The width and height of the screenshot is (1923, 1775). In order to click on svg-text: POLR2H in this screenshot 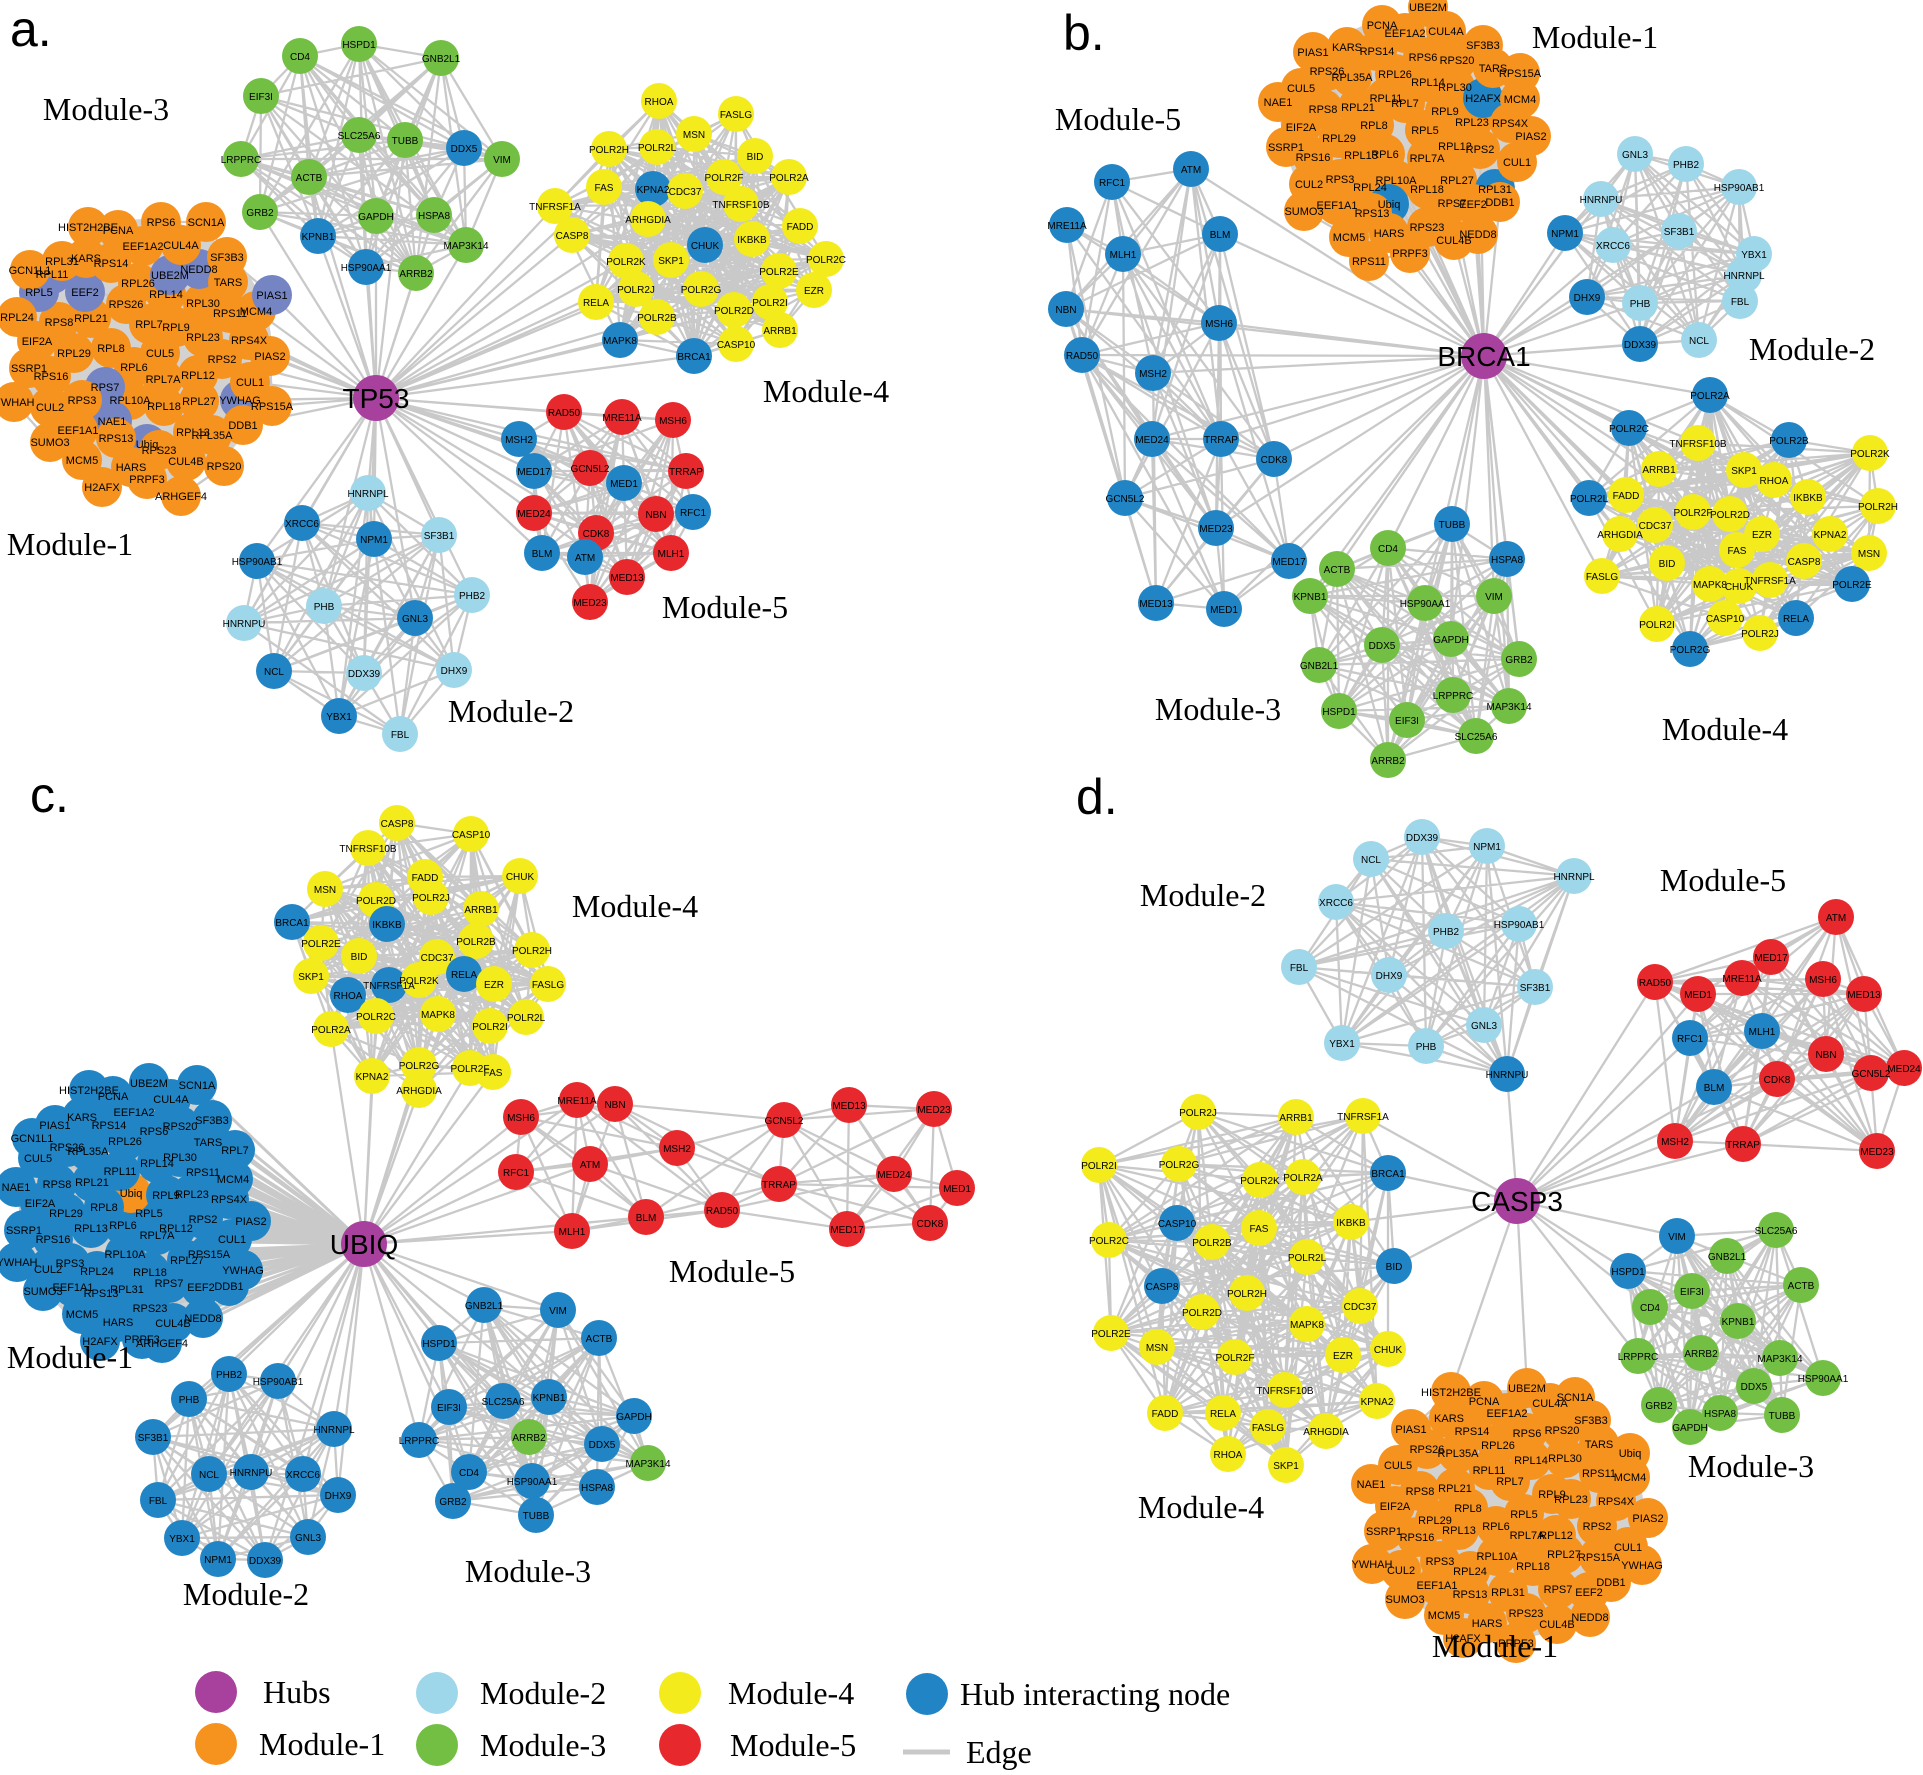, I will do `click(1878, 507)`.